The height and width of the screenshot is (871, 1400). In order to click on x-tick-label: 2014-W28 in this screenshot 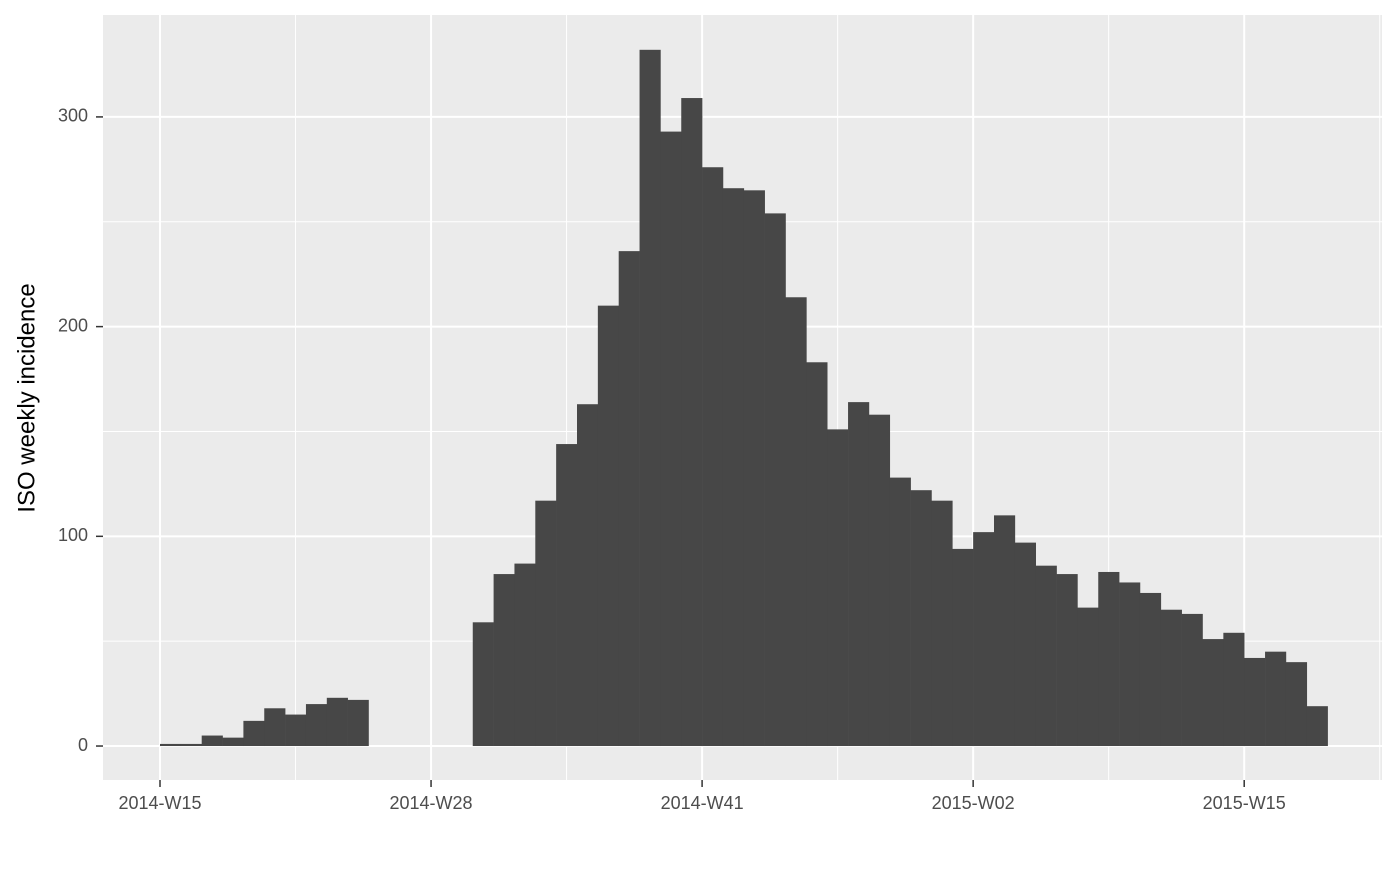, I will do `click(431, 803)`.